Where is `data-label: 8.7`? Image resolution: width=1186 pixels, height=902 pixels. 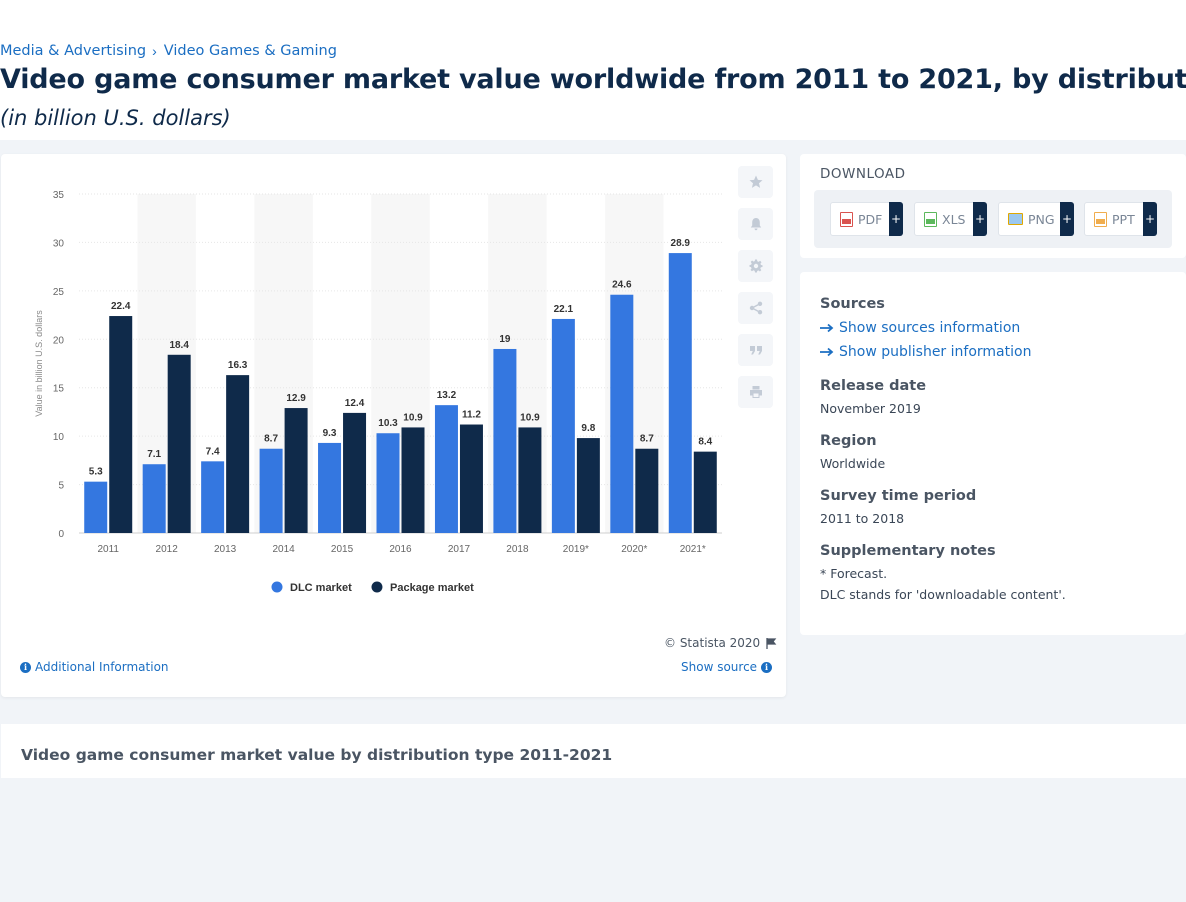 data-label: 8.7 is located at coordinates (271, 439).